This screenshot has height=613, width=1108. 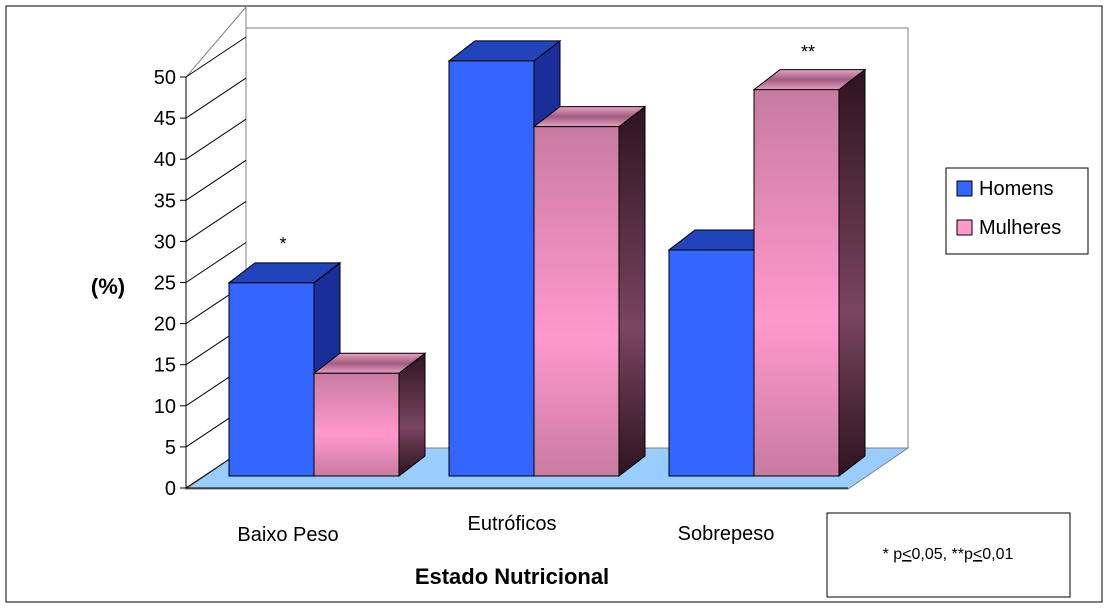 I want to click on x-tick-label: Sobrepeso, so click(x=726, y=534).